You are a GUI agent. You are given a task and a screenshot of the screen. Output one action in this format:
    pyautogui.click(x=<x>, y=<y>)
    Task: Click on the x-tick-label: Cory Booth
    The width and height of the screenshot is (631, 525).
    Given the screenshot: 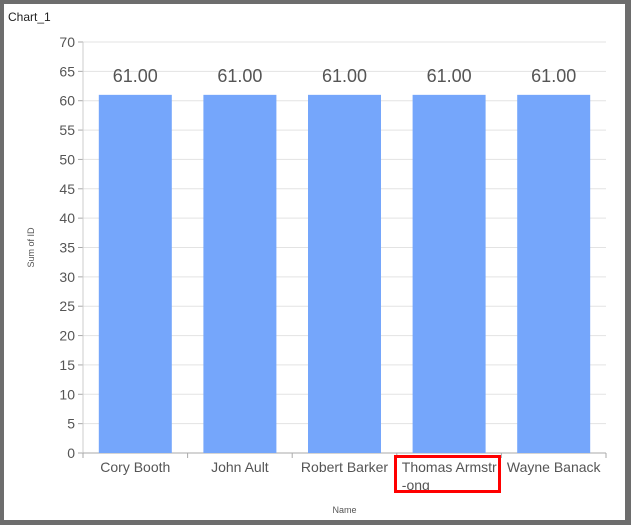 What is the action you would take?
    pyautogui.click(x=135, y=467)
    